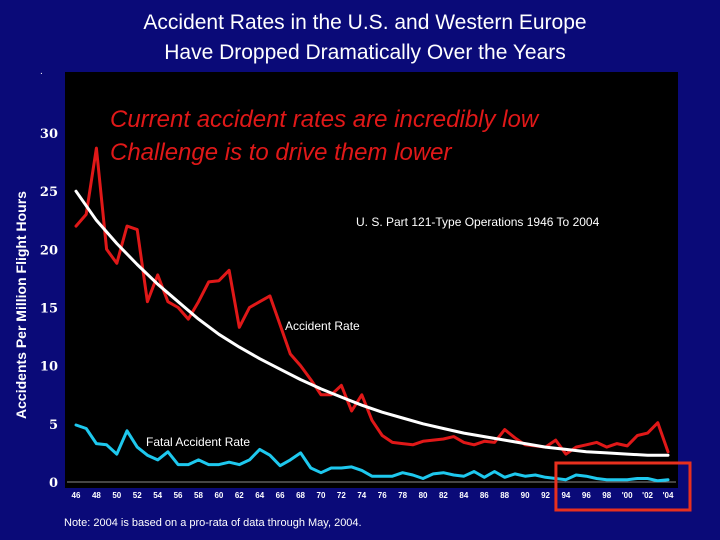  Describe the element at coordinates (382, 495) in the screenshot. I see `x-tick-label: 76` at that location.